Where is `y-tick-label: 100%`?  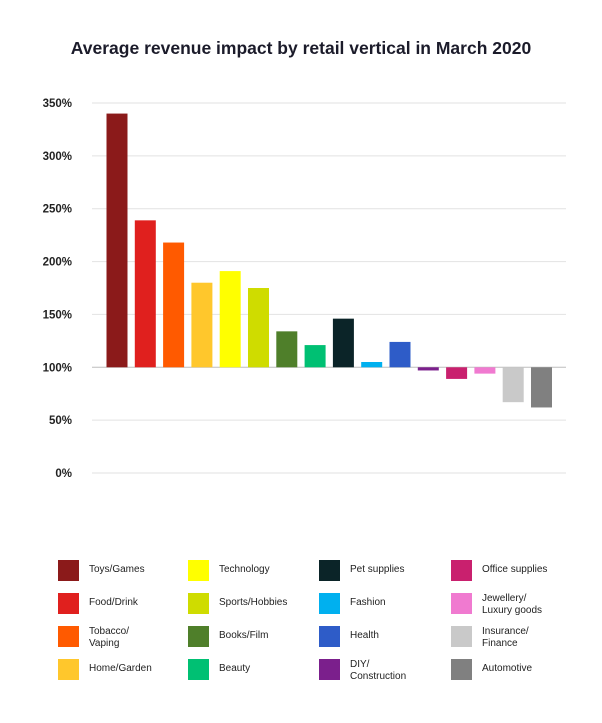
y-tick-label: 100% is located at coordinates (57, 368).